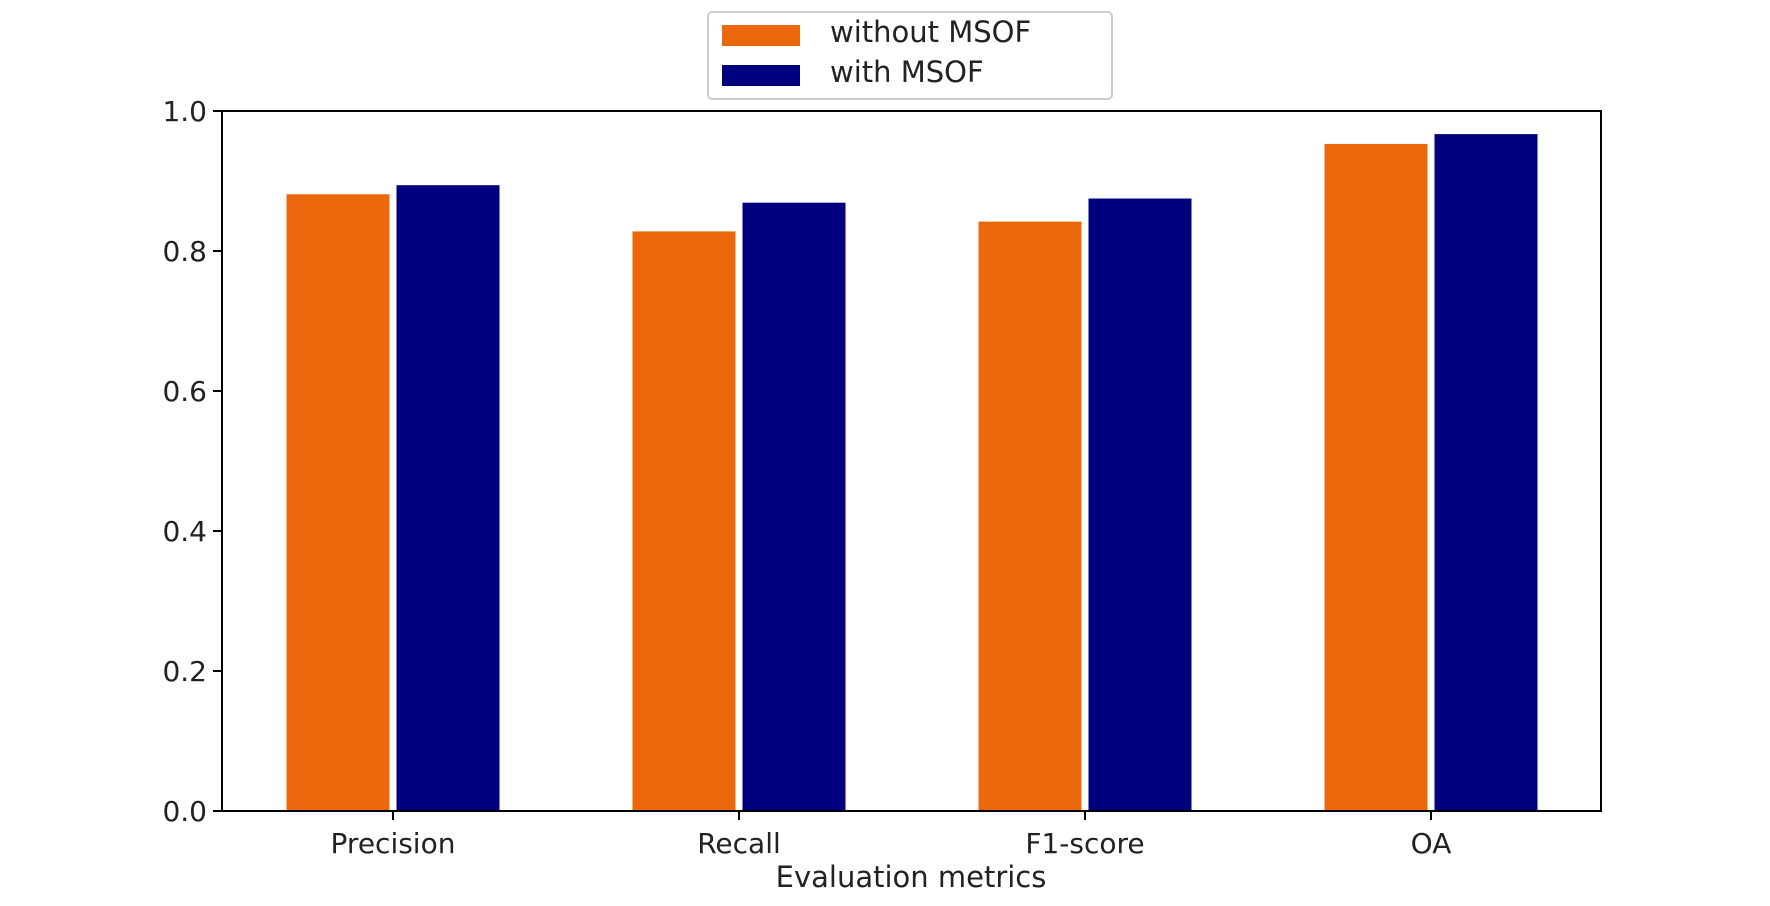  I want to click on x-tick-label: F1-score, so click(1084, 843).